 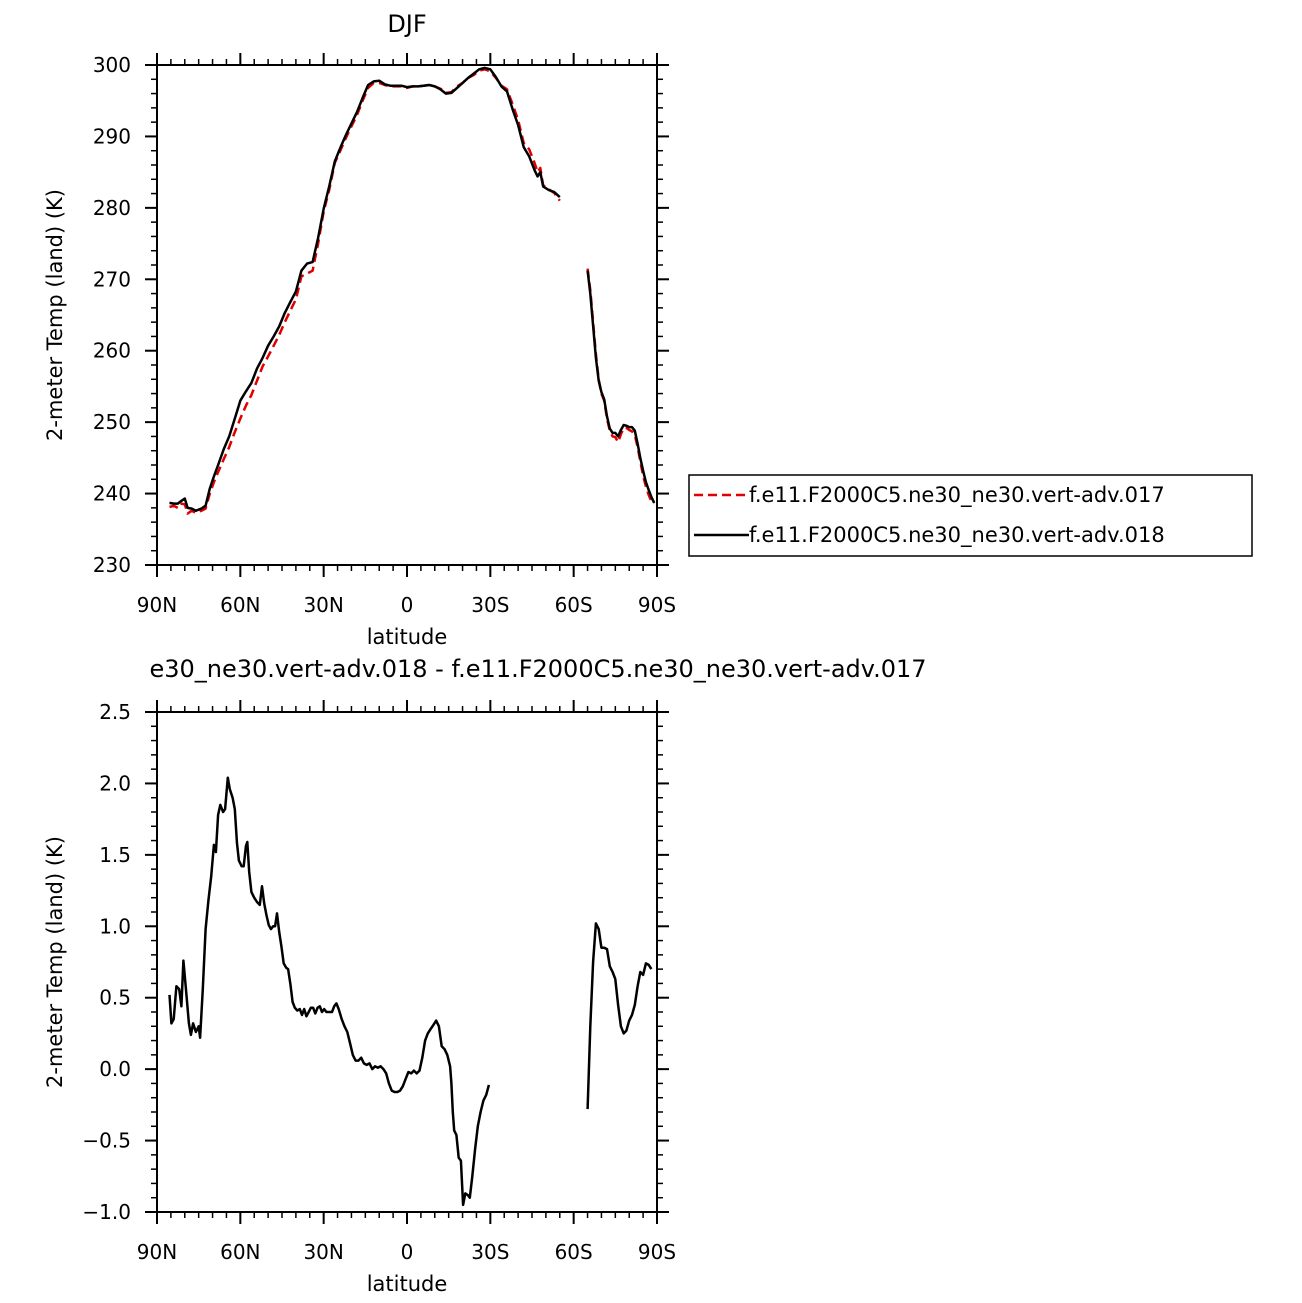 What do you see at coordinates (112, 422) in the screenshot?
I see `y-tick-label: 250` at bounding box center [112, 422].